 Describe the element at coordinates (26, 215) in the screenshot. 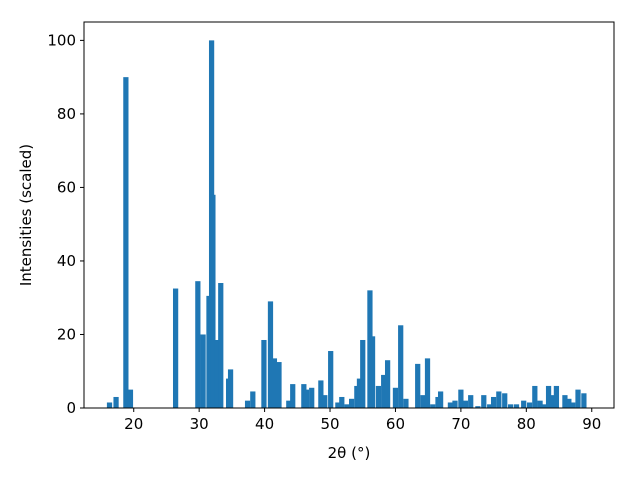

I see `y-axis-label: Intensities (scaled)` at that location.